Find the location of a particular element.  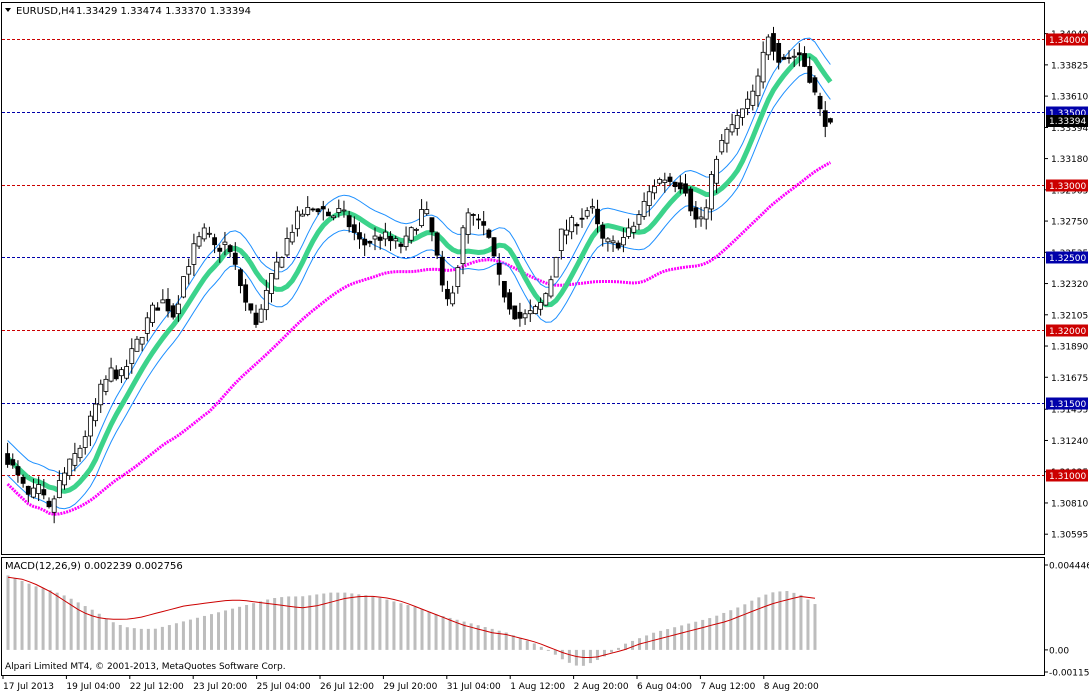

time-tick-label: 26 Jul 12:00 is located at coordinates (347, 687).